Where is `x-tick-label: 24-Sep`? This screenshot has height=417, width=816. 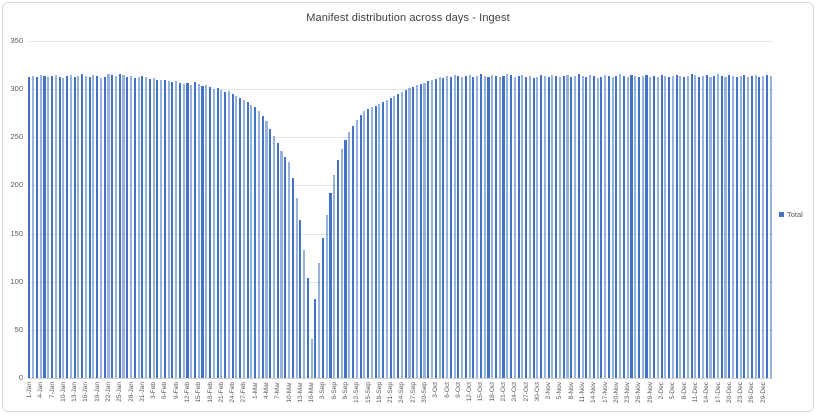 x-tick-label: 24-Sep is located at coordinates (402, 392).